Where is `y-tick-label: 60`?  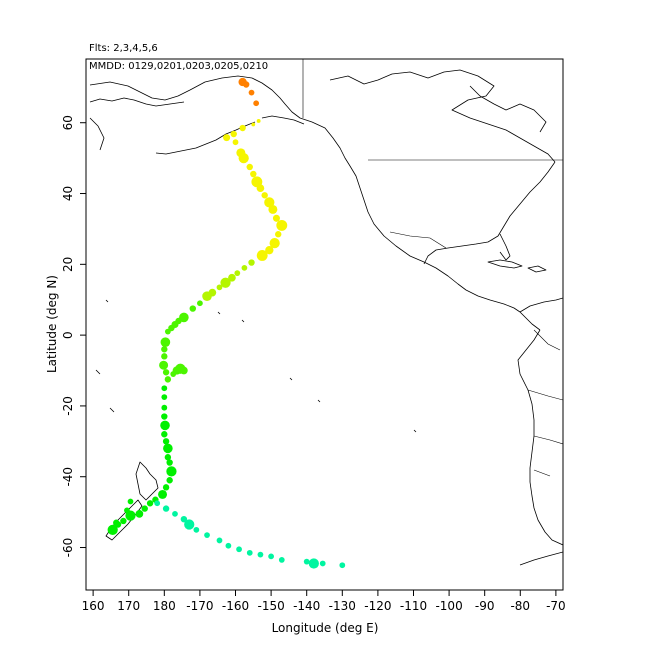
y-tick-label: 60 is located at coordinates (68, 122).